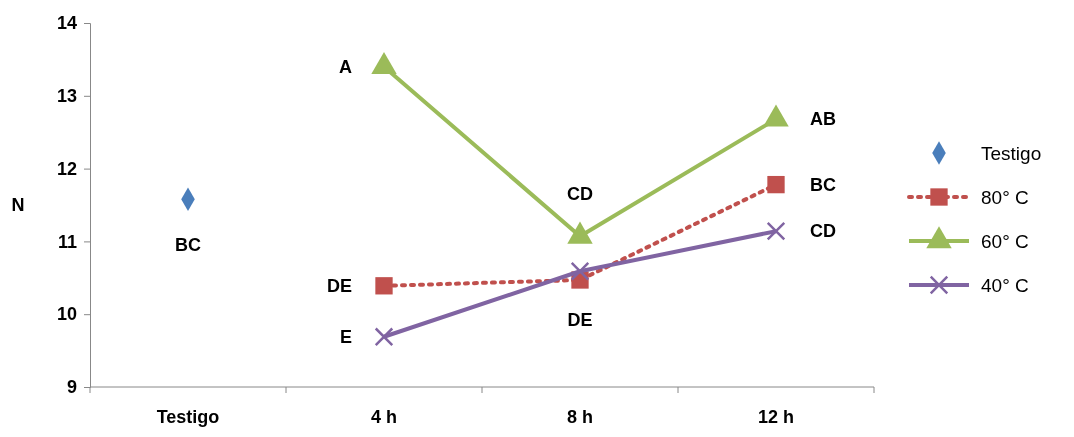 The width and height of the screenshot is (1074, 437). What do you see at coordinates (66, 23) in the screenshot?
I see `y-tick-label: 14` at bounding box center [66, 23].